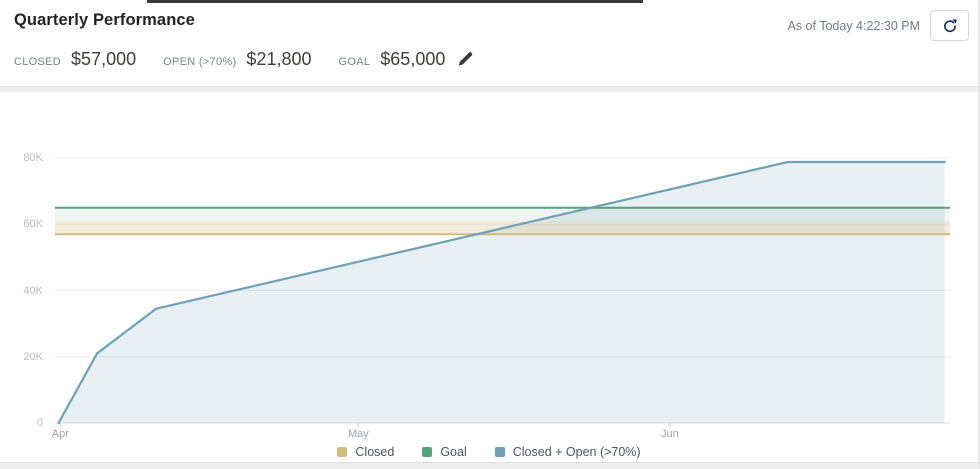 The image size is (980, 469). I want to click on pencil-icon, so click(465, 58).